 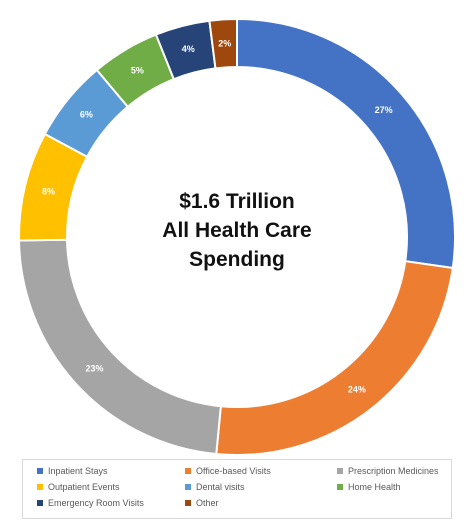 I want to click on legend-item-inpatient-stays: Inpatient Stays, so click(x=111, y=471).